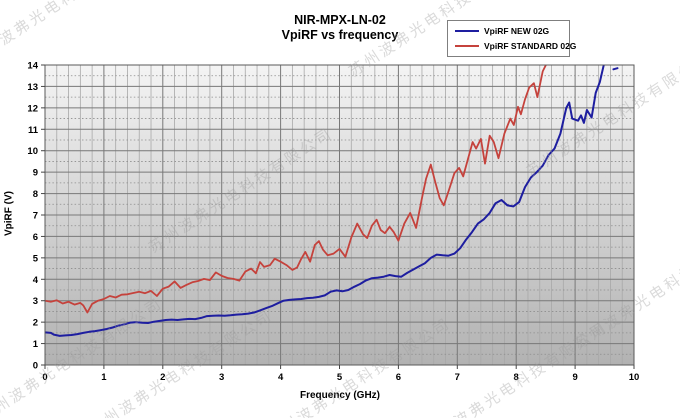 The image size is (680, 418). Describe the element at coordinates (221, 377) in the screenshot. I see `x-tick-label: 3` at that location.